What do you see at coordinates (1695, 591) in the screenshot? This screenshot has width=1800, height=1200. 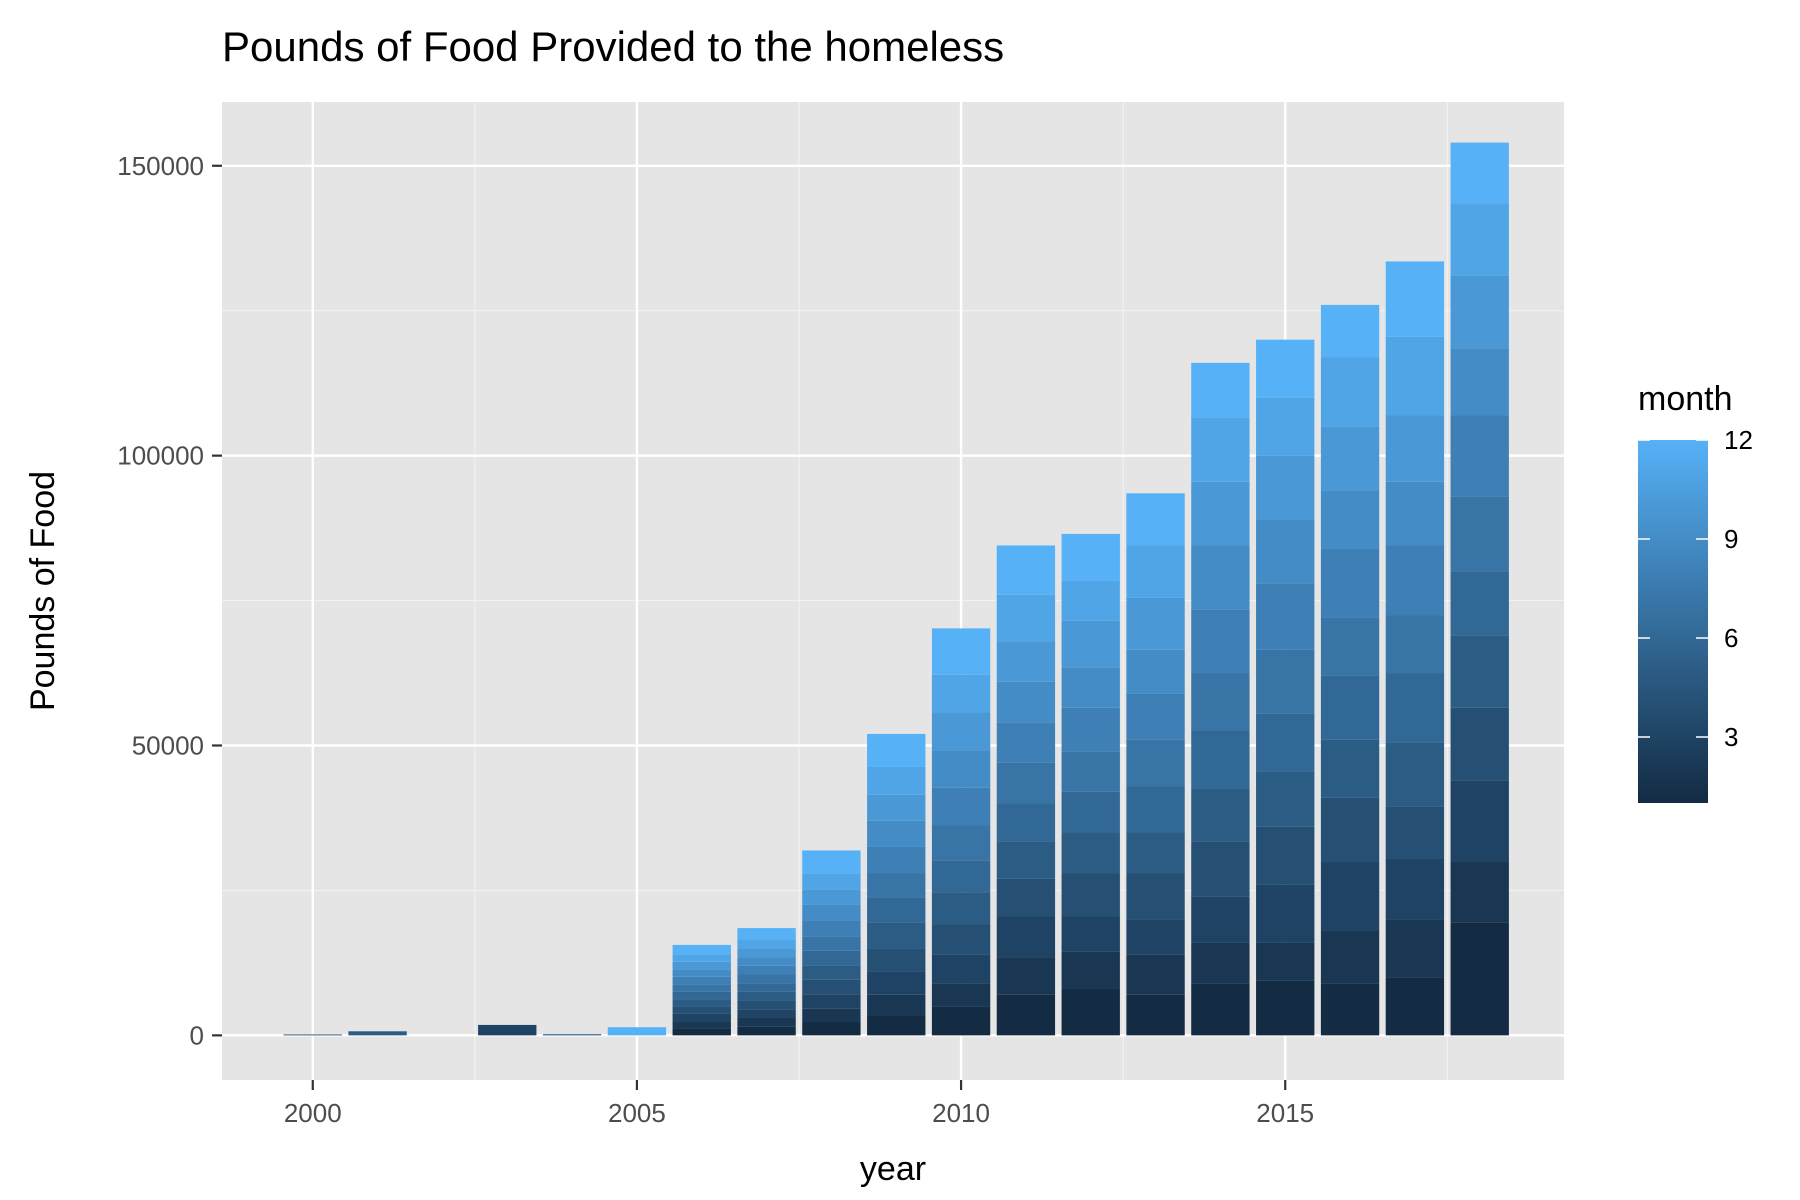 I see `legend: month 3 6 9 12` at bounding box center [1695, 591].